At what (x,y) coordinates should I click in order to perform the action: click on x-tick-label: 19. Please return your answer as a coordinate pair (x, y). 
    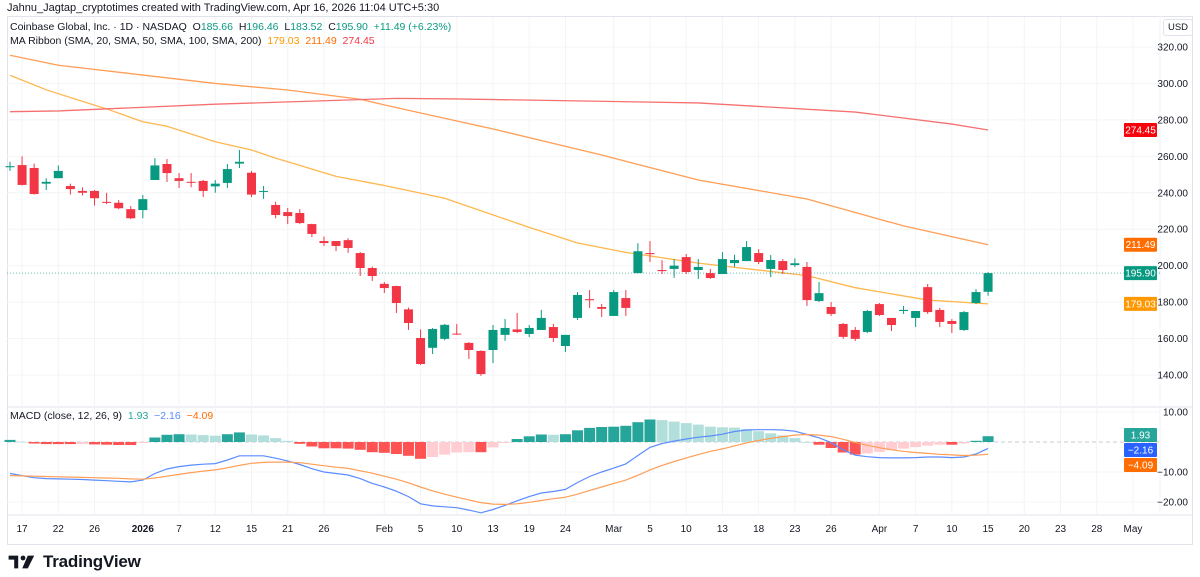
    Looking at the image, I should click on (530, 529).